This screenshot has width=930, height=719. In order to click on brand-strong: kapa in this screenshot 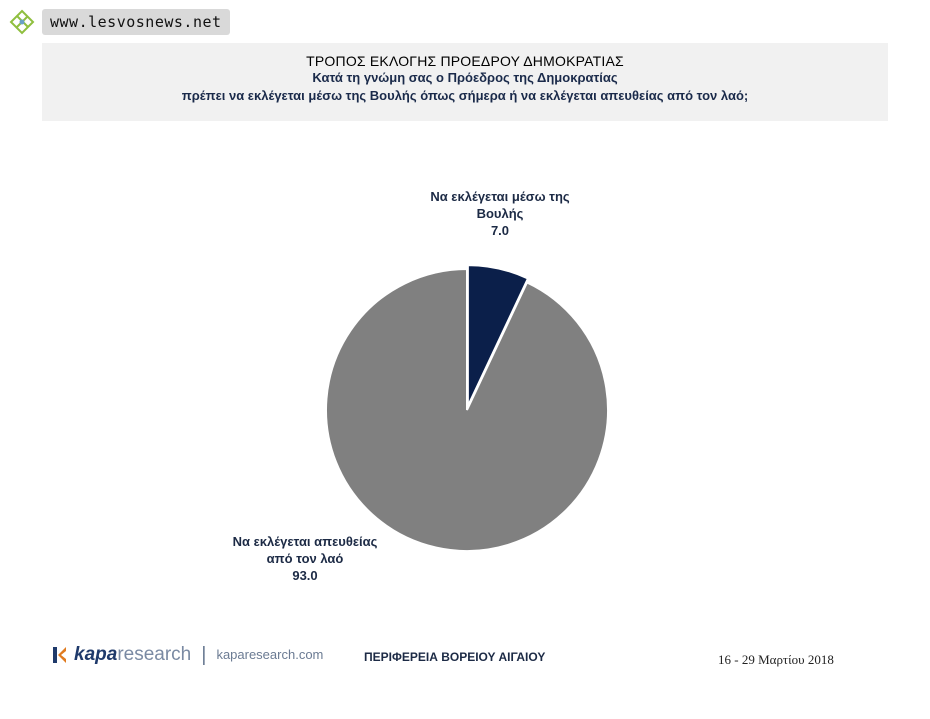, I will do `click(96, 654)`.